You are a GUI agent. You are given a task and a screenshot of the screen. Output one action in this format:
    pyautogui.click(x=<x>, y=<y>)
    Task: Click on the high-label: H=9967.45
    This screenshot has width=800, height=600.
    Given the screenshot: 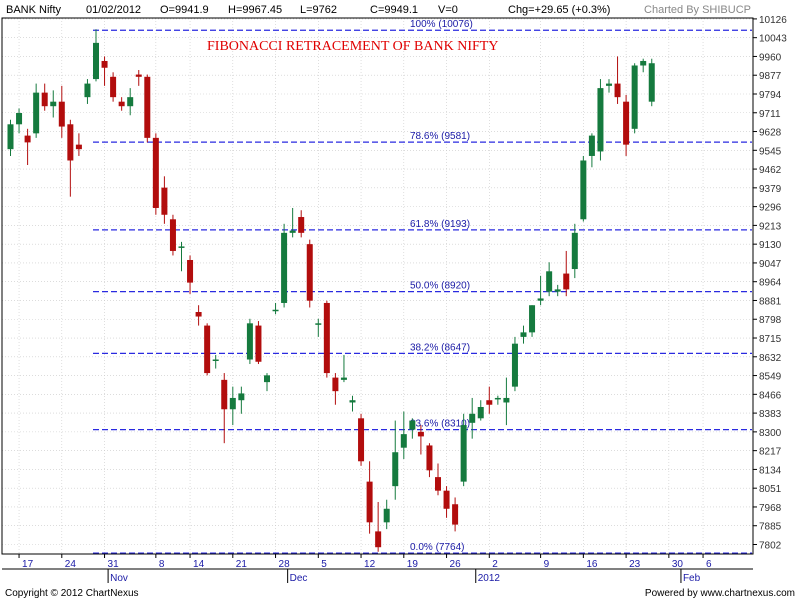 What is the action you would take?
    pyautogui.click(x=255, y=10)
    